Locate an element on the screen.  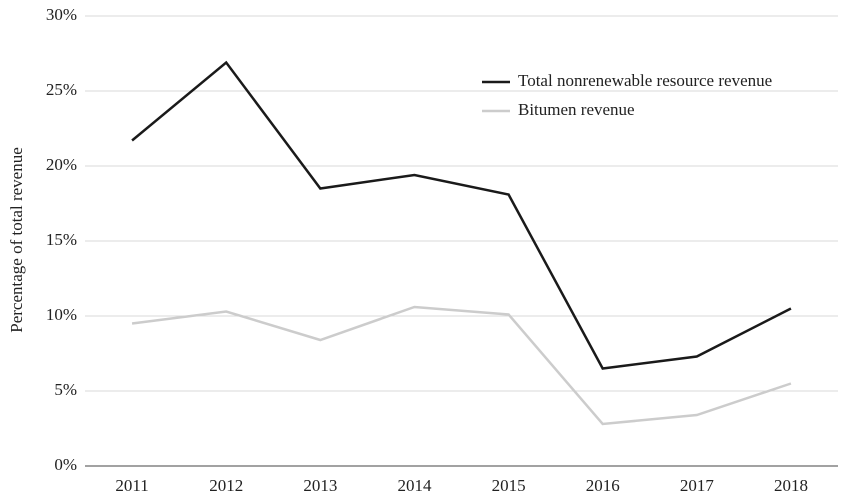
x-tick-label: 2016 is located at coordinates (603, 485).